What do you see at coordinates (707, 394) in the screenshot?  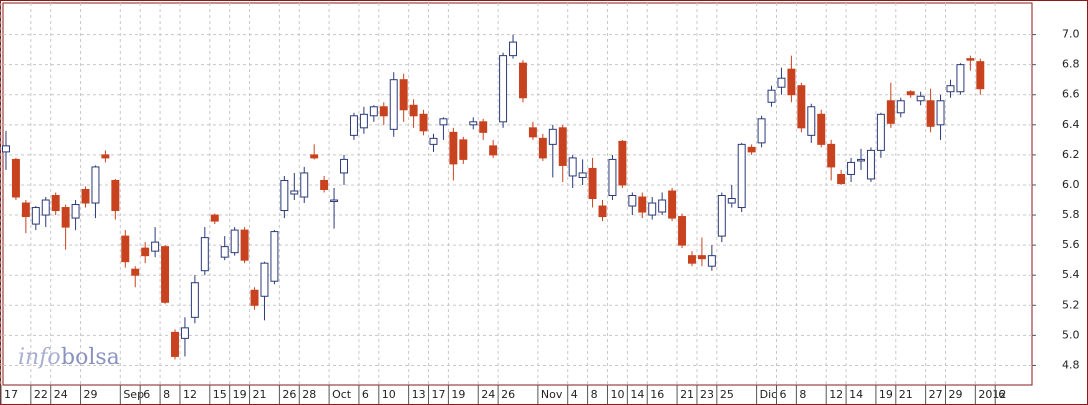 I see `x-tick-label: 23` at bounding box center [707, 394].